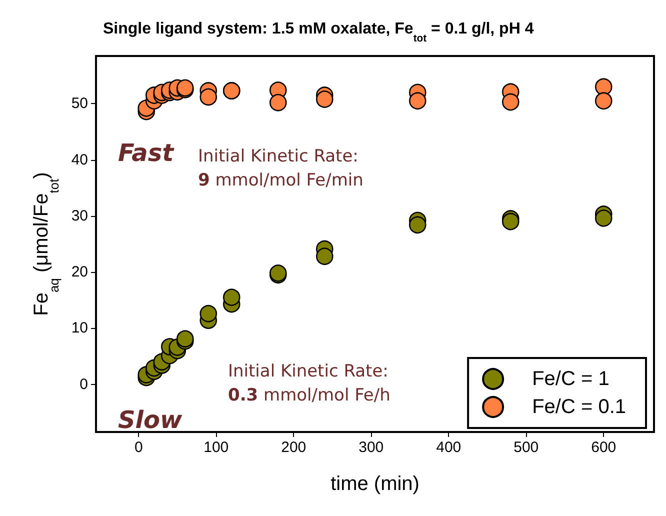 The image size is (666, 516). Describe the element at coordinates (150, 420) in the screenshot. I see `annotation: Slow` at that location.